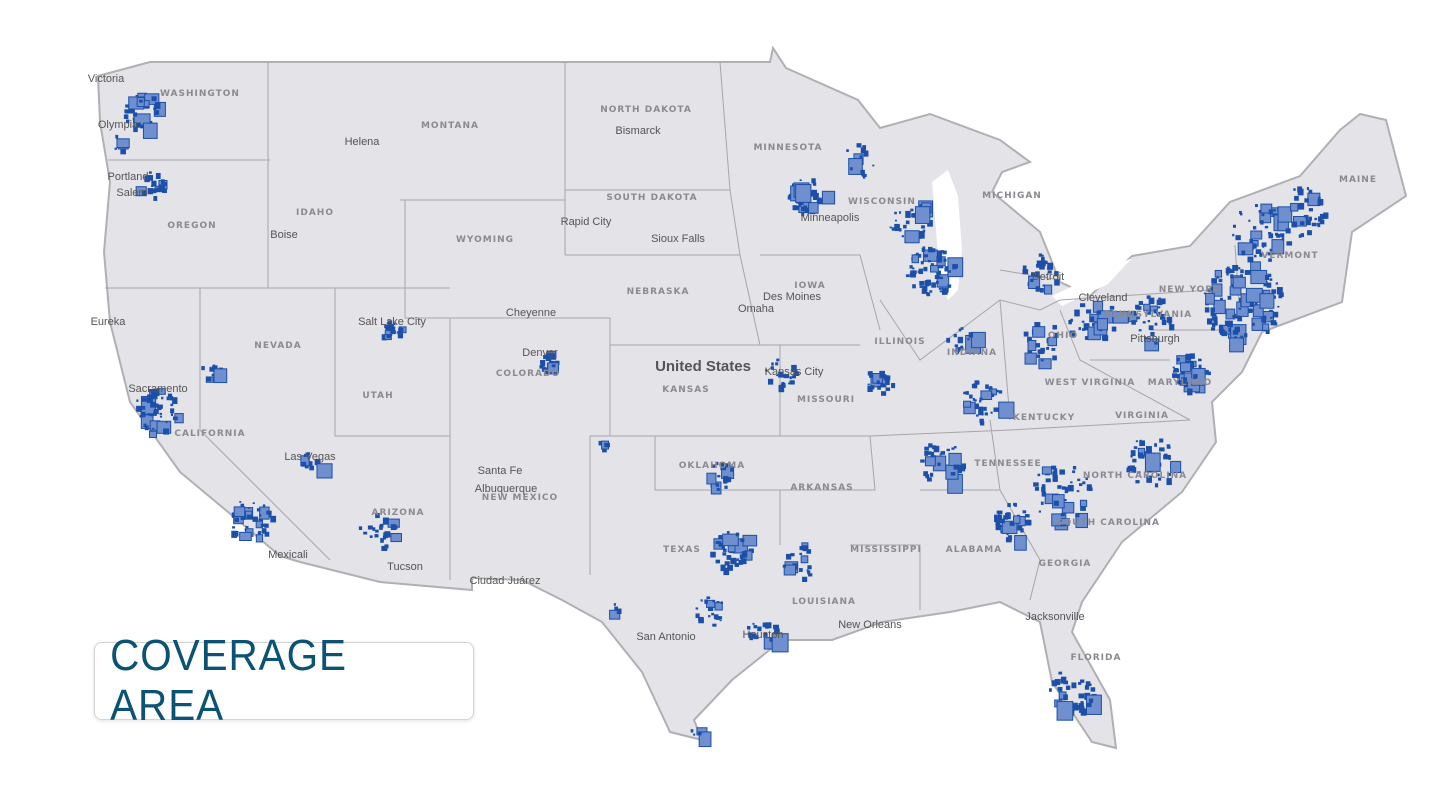 The width and height of the screenshot is (1448, 792). I want to click on state-label: WISCONSIN, so click(882, 202).